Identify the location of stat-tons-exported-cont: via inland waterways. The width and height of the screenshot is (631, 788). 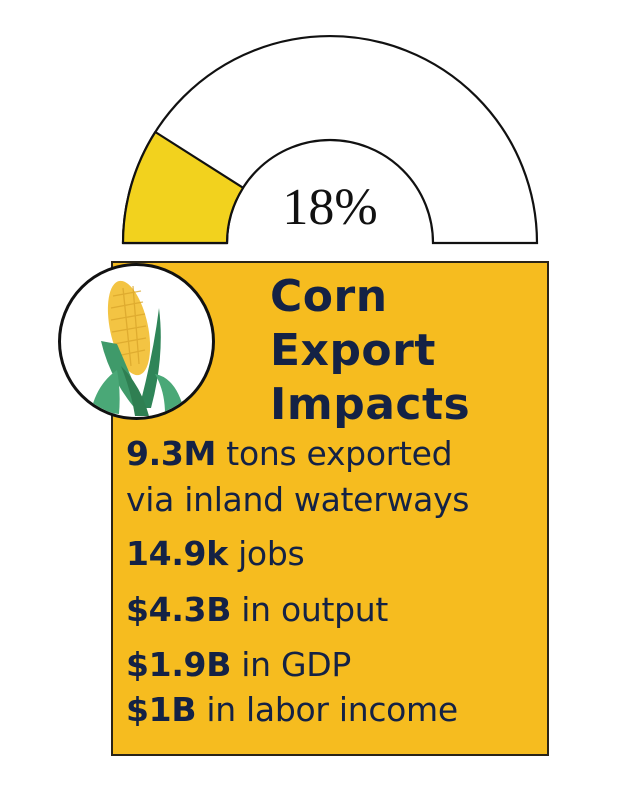
(298, 500).